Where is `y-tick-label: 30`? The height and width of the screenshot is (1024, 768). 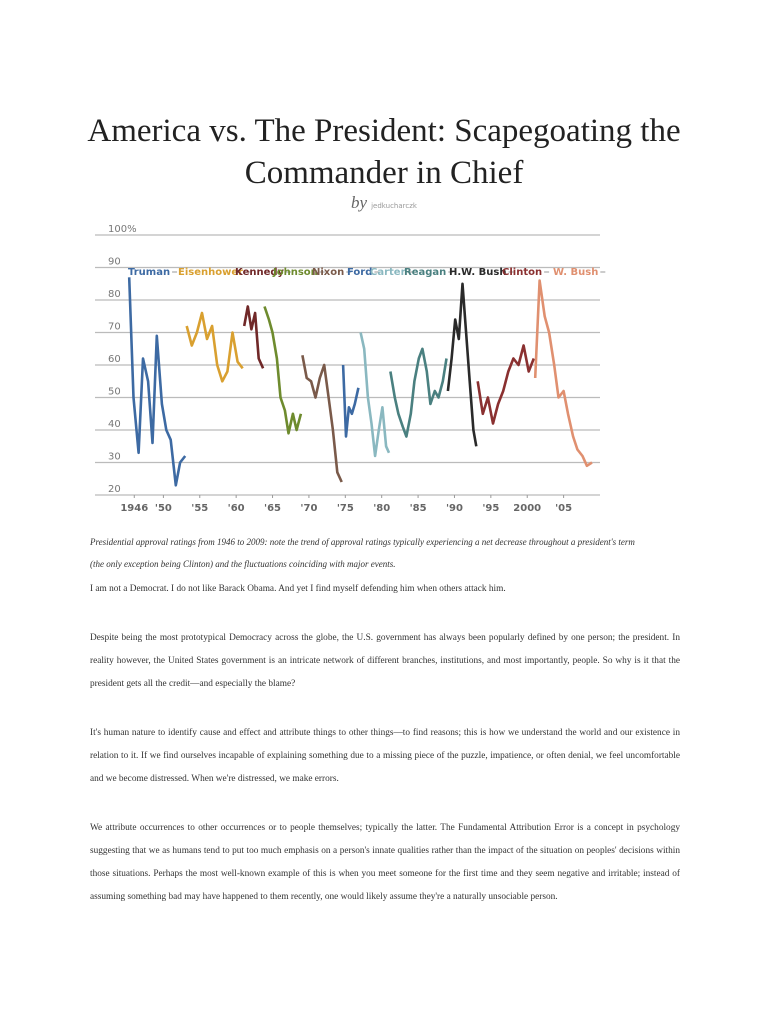
y-tick-label: 30 is located at coordinates (114, 457).